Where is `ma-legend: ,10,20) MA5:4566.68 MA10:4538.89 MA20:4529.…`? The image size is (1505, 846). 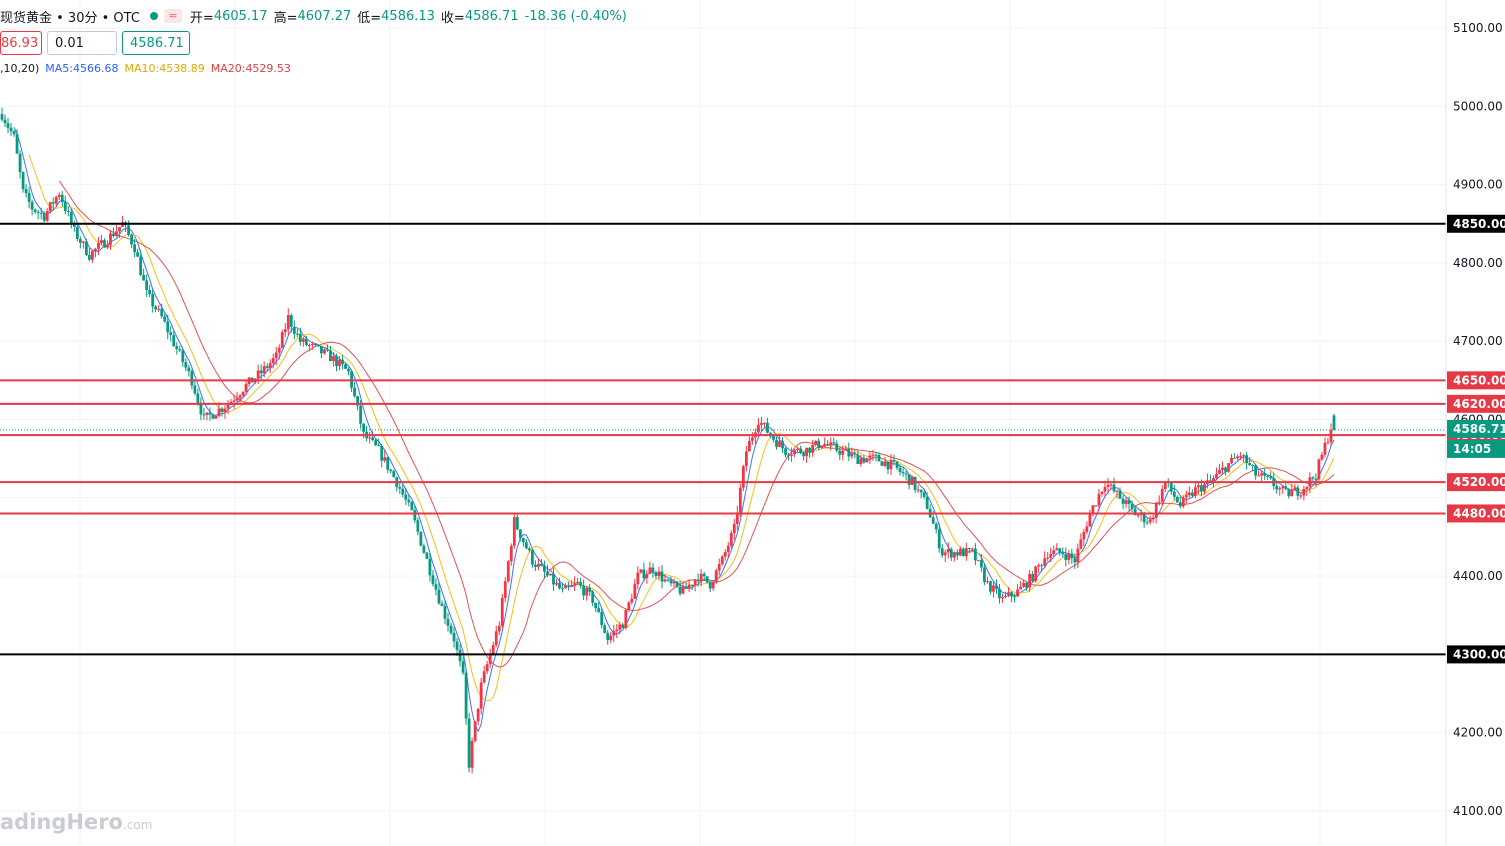
ma-legend: ,10,20) MA5:4566.68 MA10:4538.89 MA20:4529.… is located at coordinates (148, 68).